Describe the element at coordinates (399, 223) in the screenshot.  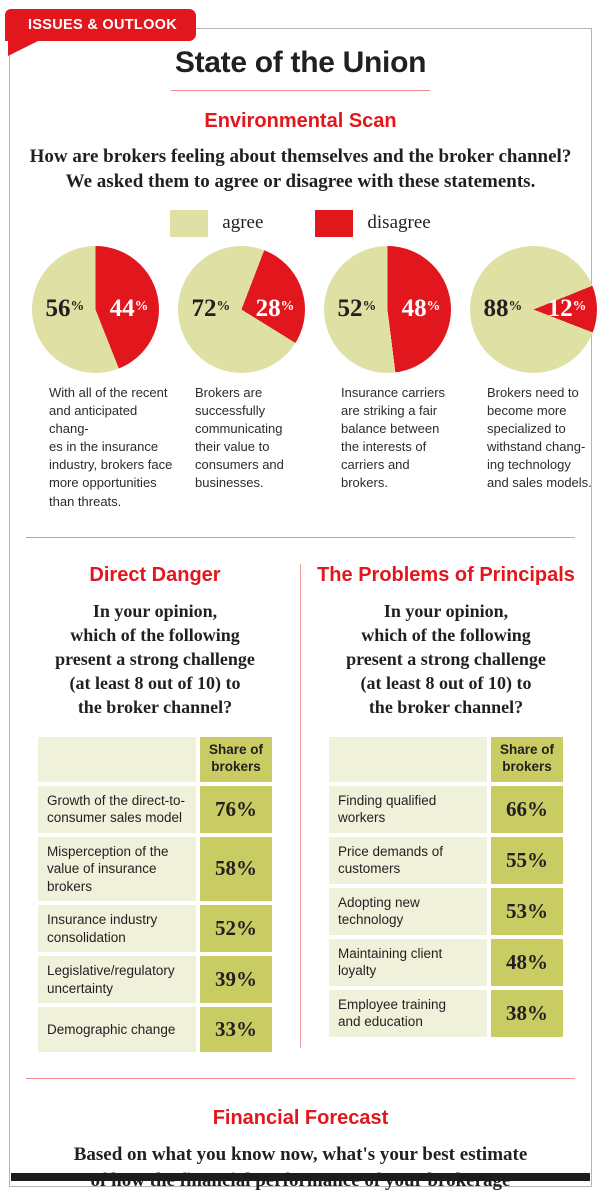
I see `legend-disagree-label: disagree` at that location.